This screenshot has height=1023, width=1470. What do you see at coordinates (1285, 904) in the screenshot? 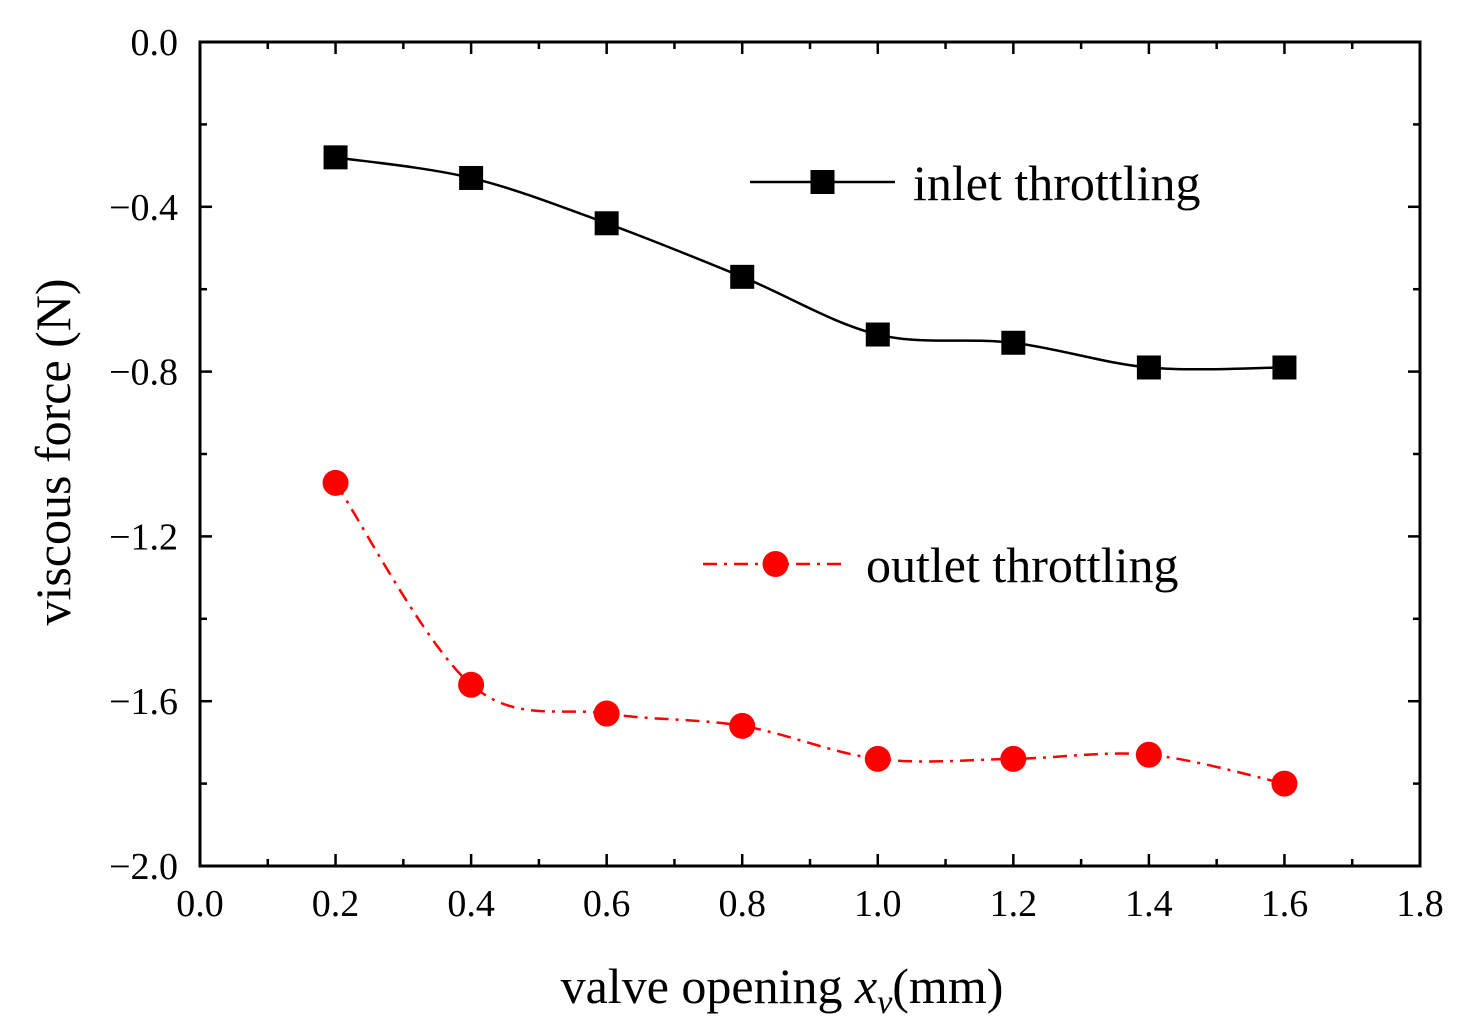
I see `x-tick-label: 1.6` at bounding box center [1285, 904].